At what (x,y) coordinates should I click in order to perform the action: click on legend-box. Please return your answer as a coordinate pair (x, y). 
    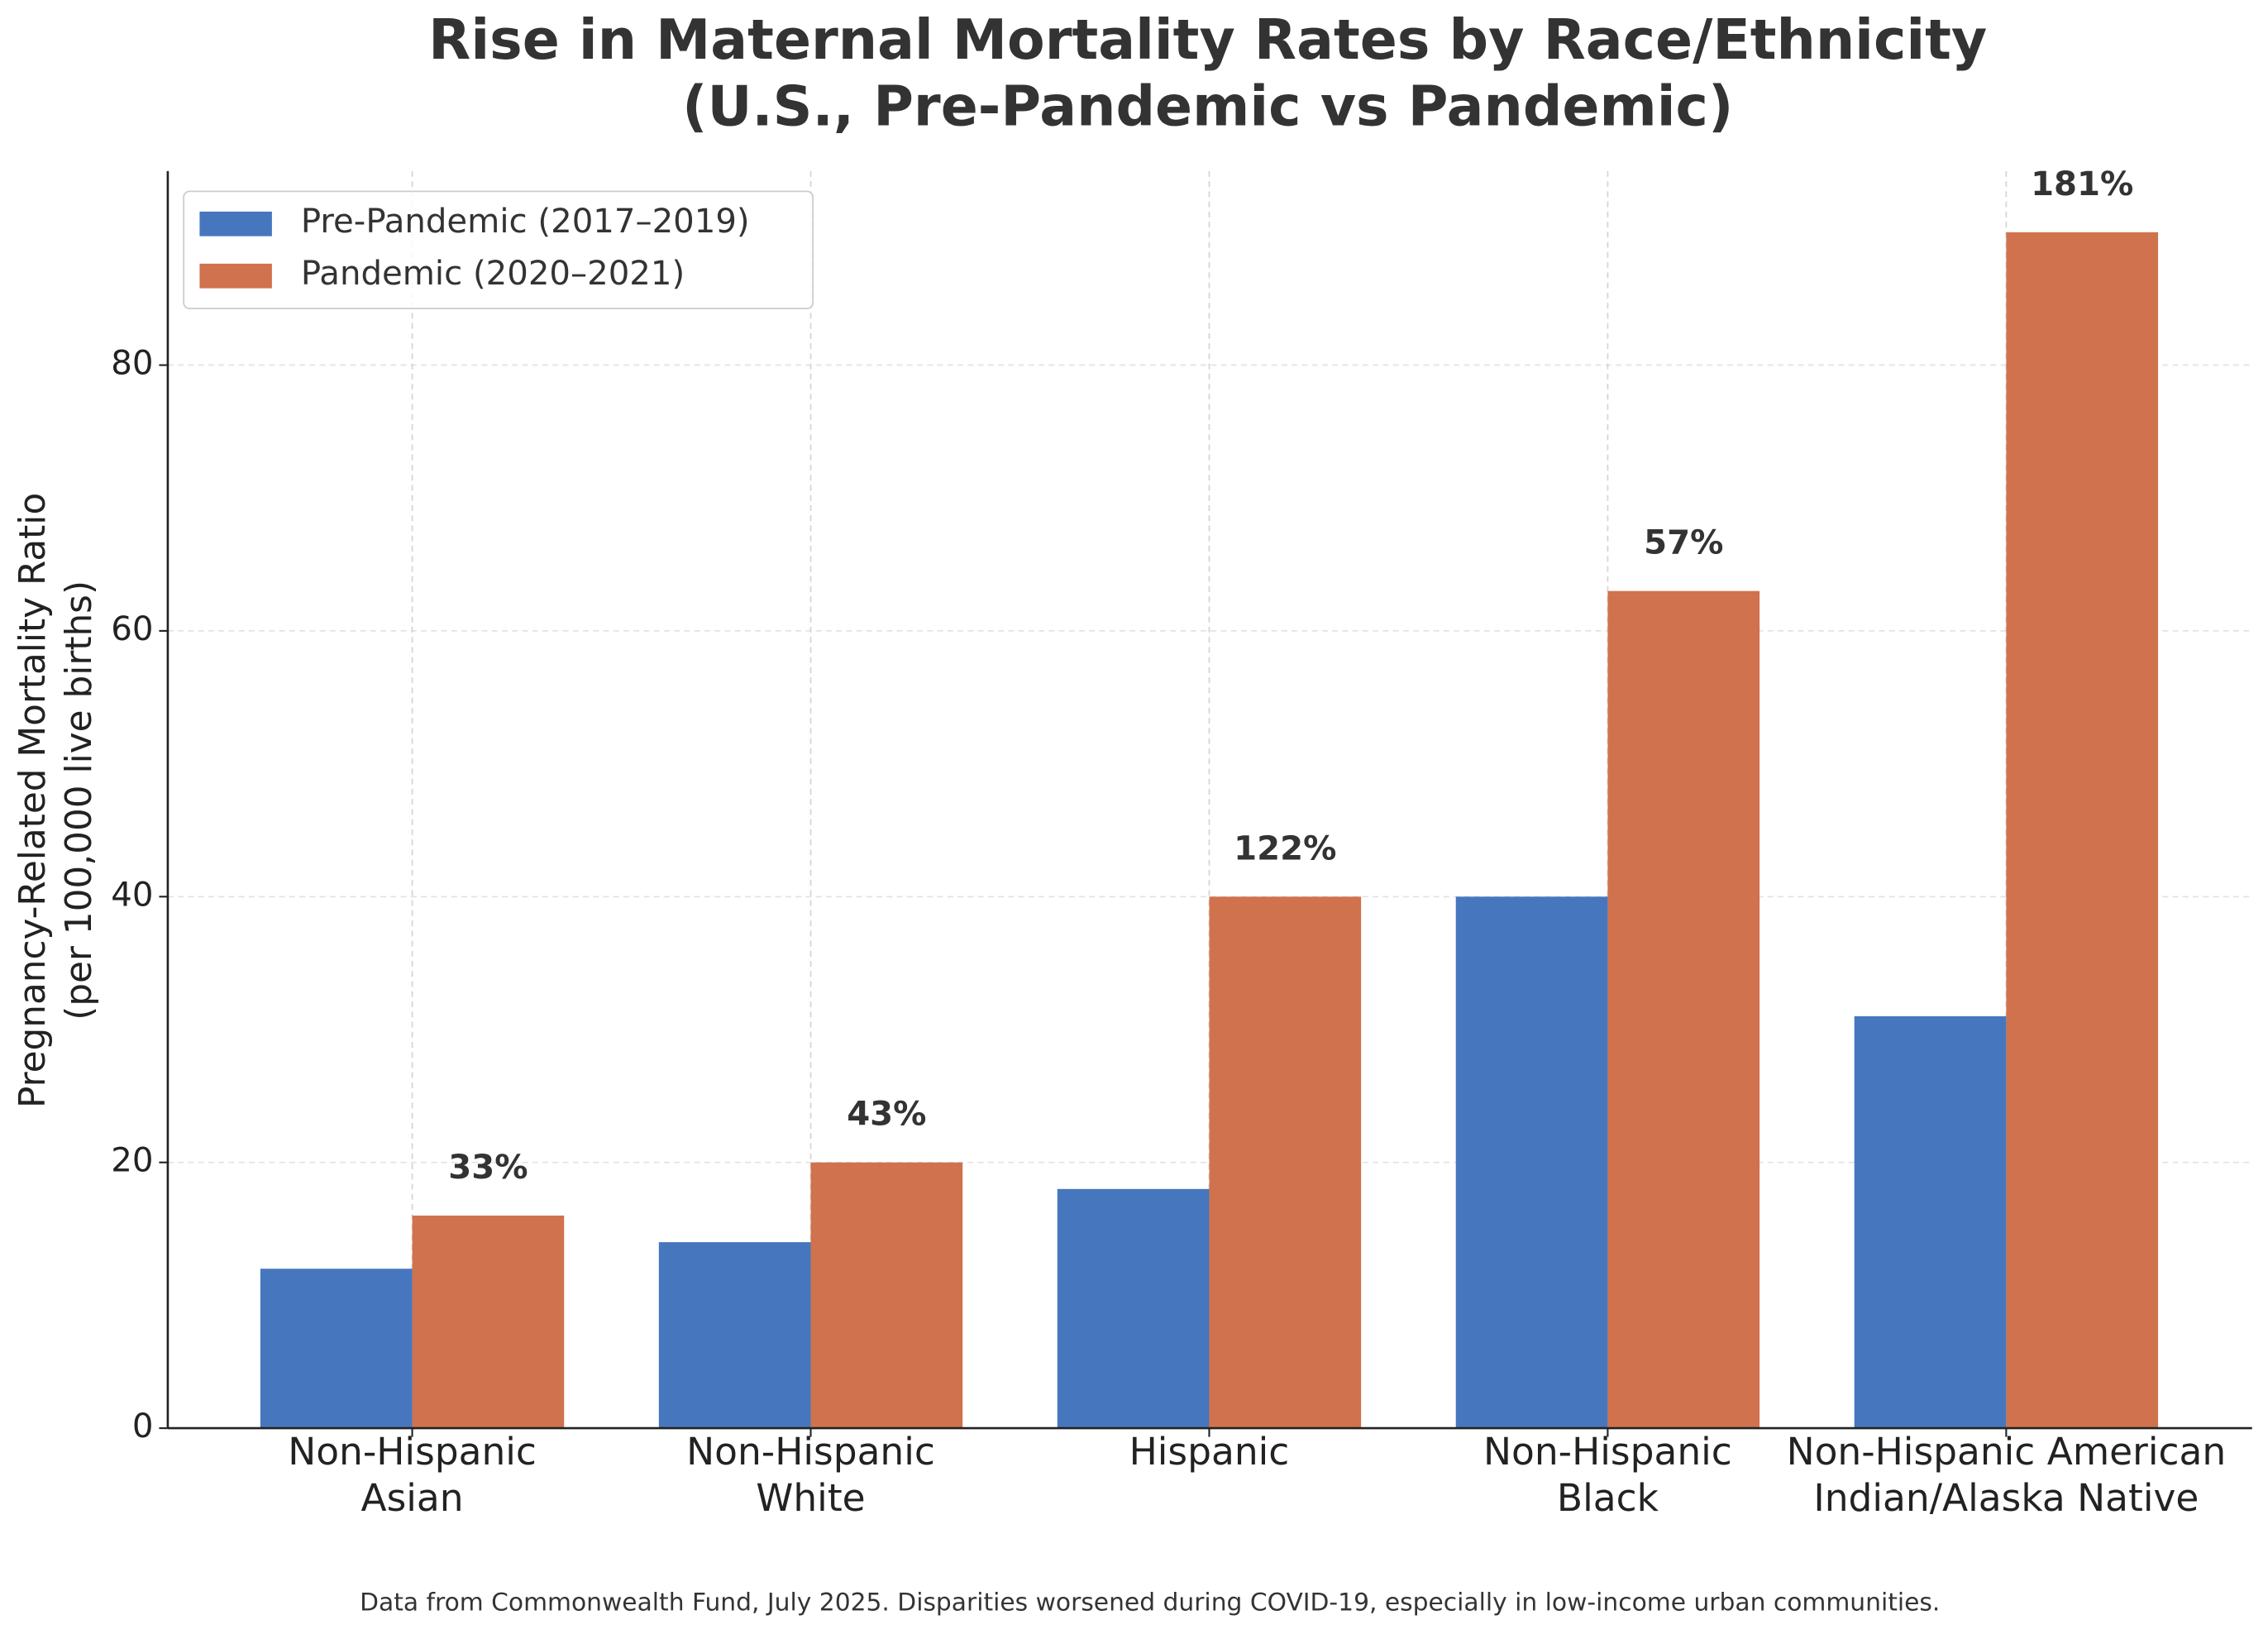
    Looking at the image, I should click on (498, 249).